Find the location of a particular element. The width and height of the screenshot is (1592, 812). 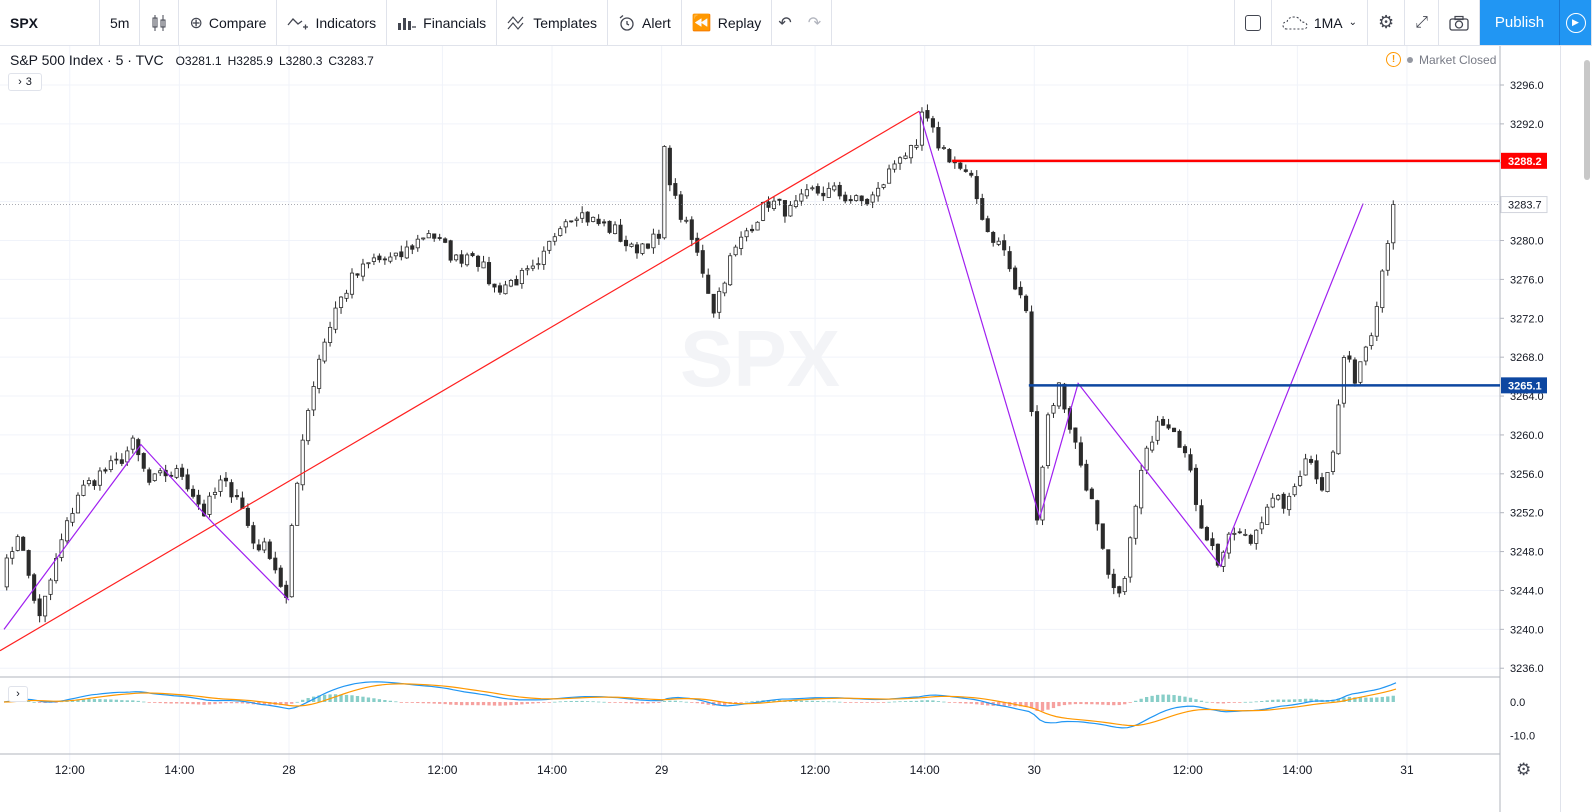

undo-button: ↶ is located at coordinates (784, 22).